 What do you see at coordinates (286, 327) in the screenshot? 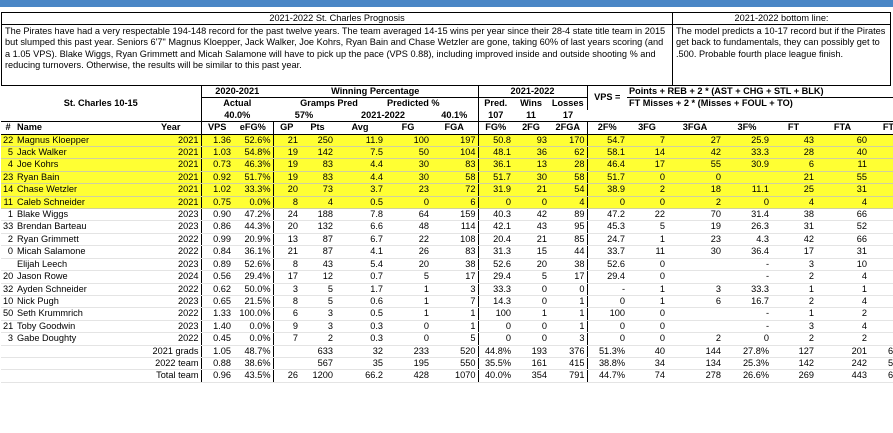
I see `player-gp: 9` at bounding box center [286, 327].